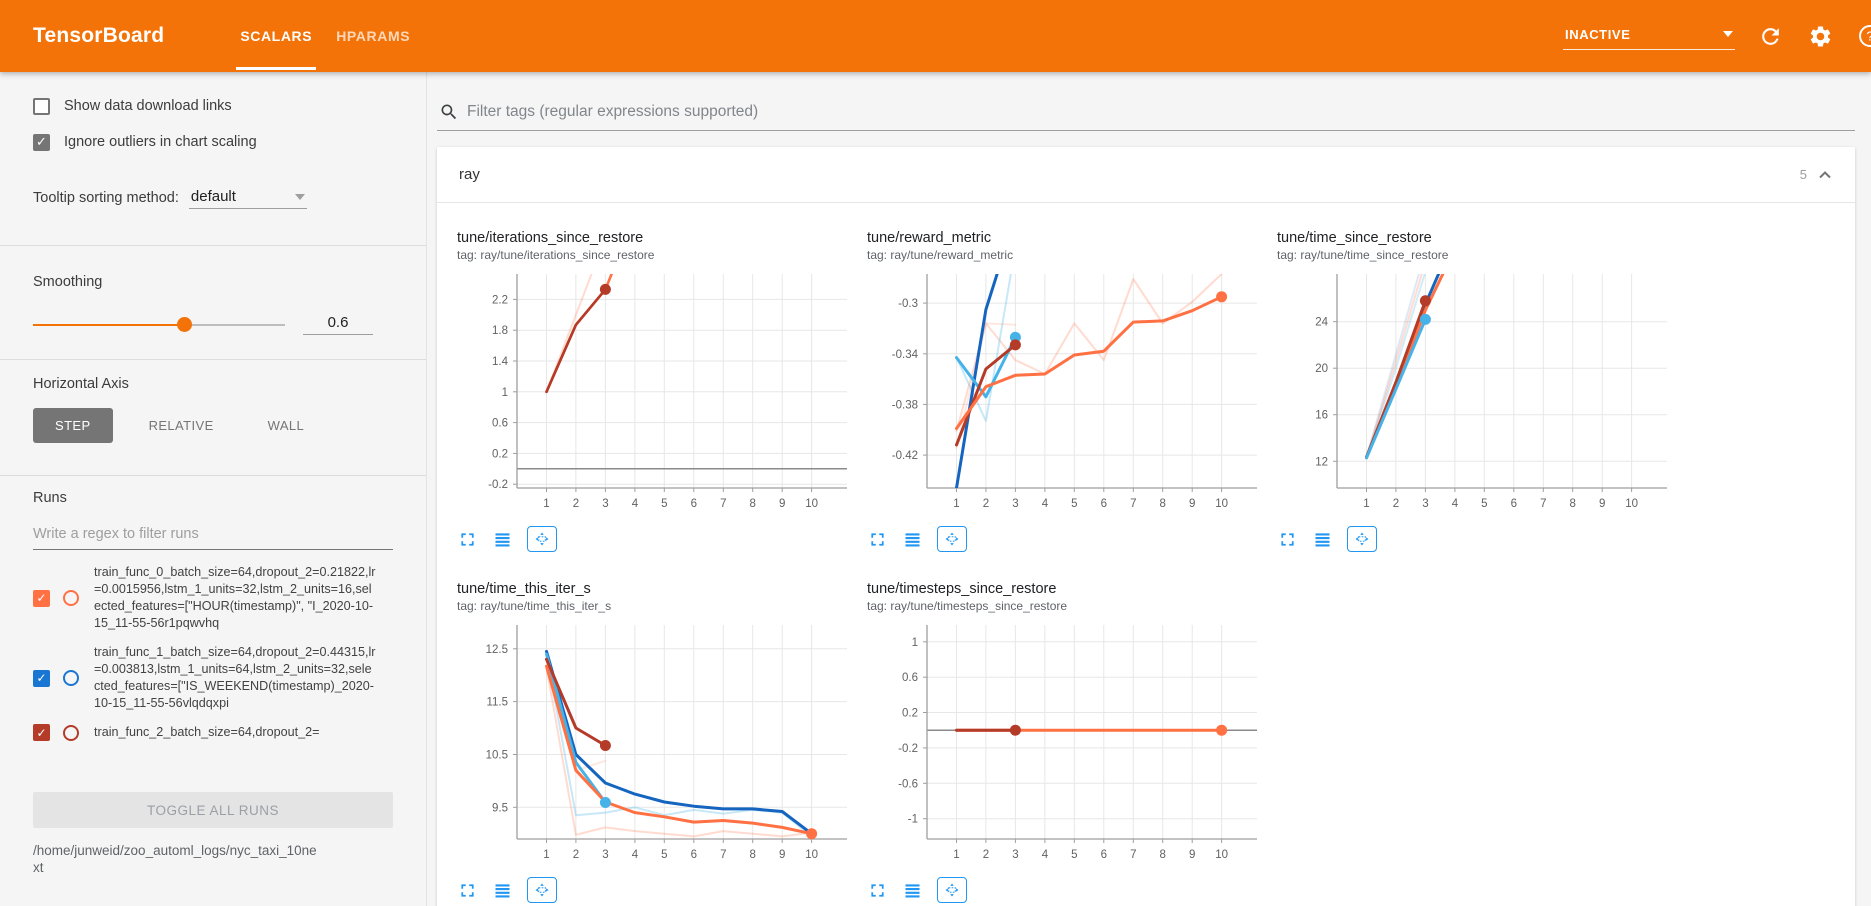  I want to click on scalar-chart: 1 2 3 4 5 6 7 8 9 10 -1 -0.6 -0.2 0.2 0.6 1, so click(1065, 744).